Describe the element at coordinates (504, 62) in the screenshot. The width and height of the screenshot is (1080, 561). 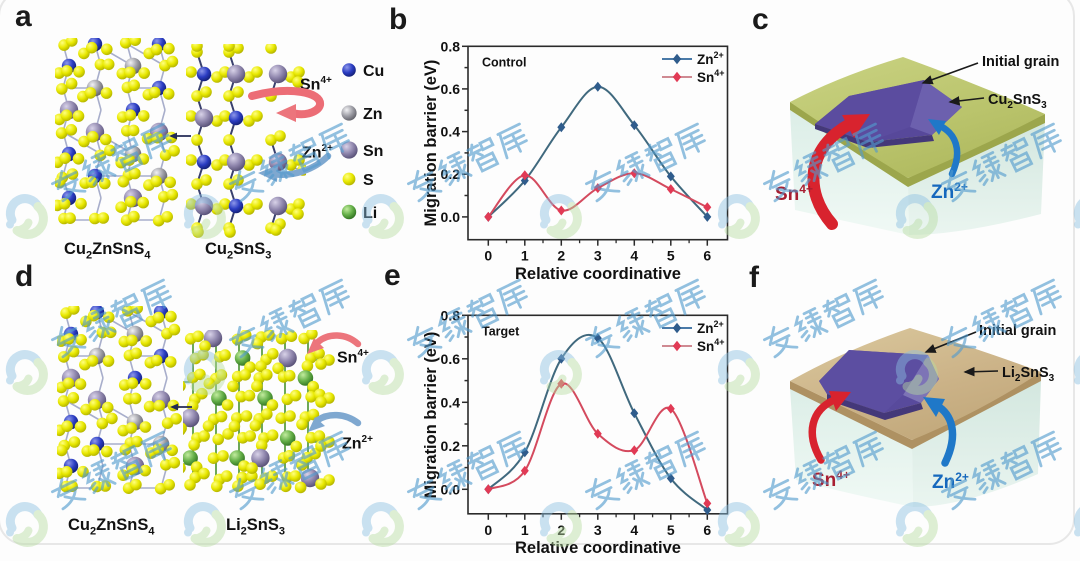
I see `svg-text: Control` at that location.